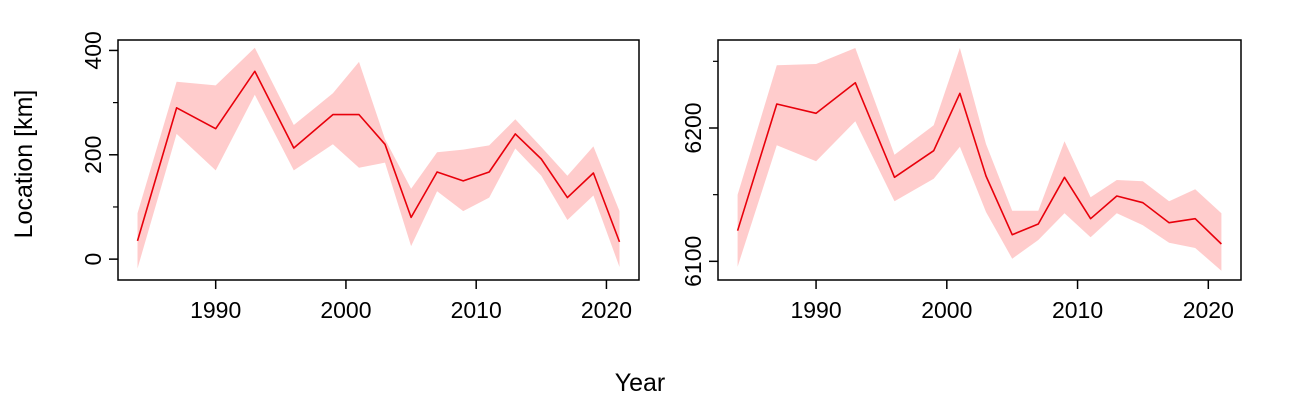 The height and width of the screenshot is (400, 1300). What do you see at coordinates (93, 259) in the screenshot?
I see `y-tick-label: 0` at bounding box center [93, 259].